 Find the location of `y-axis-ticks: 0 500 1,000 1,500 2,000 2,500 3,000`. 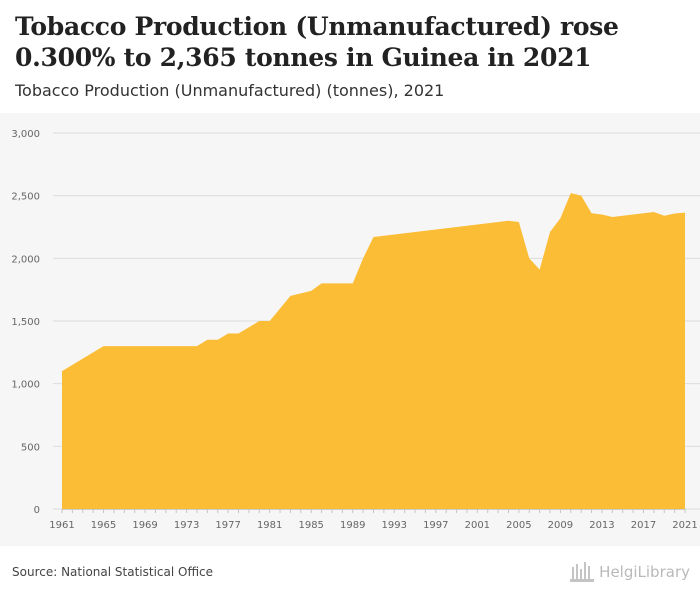

y-axis-ticks: 0 500 1,000 1,500 2,000 2,500 3,000 is located at coordinates (25, 322).